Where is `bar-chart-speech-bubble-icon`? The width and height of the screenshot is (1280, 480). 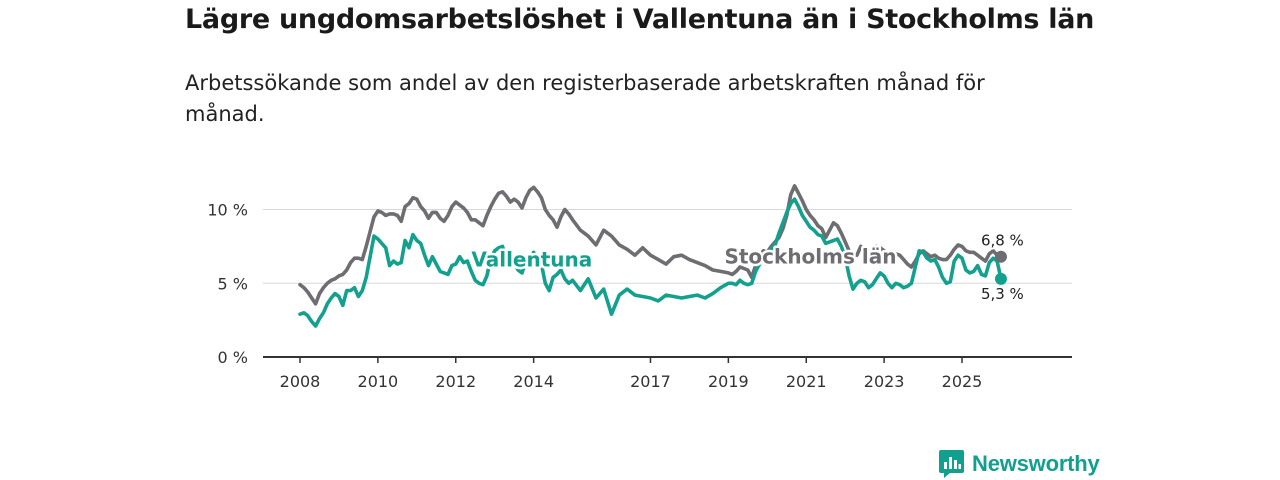
bar-chart-speech-bubble-icon is located at coordinates (951, 464).